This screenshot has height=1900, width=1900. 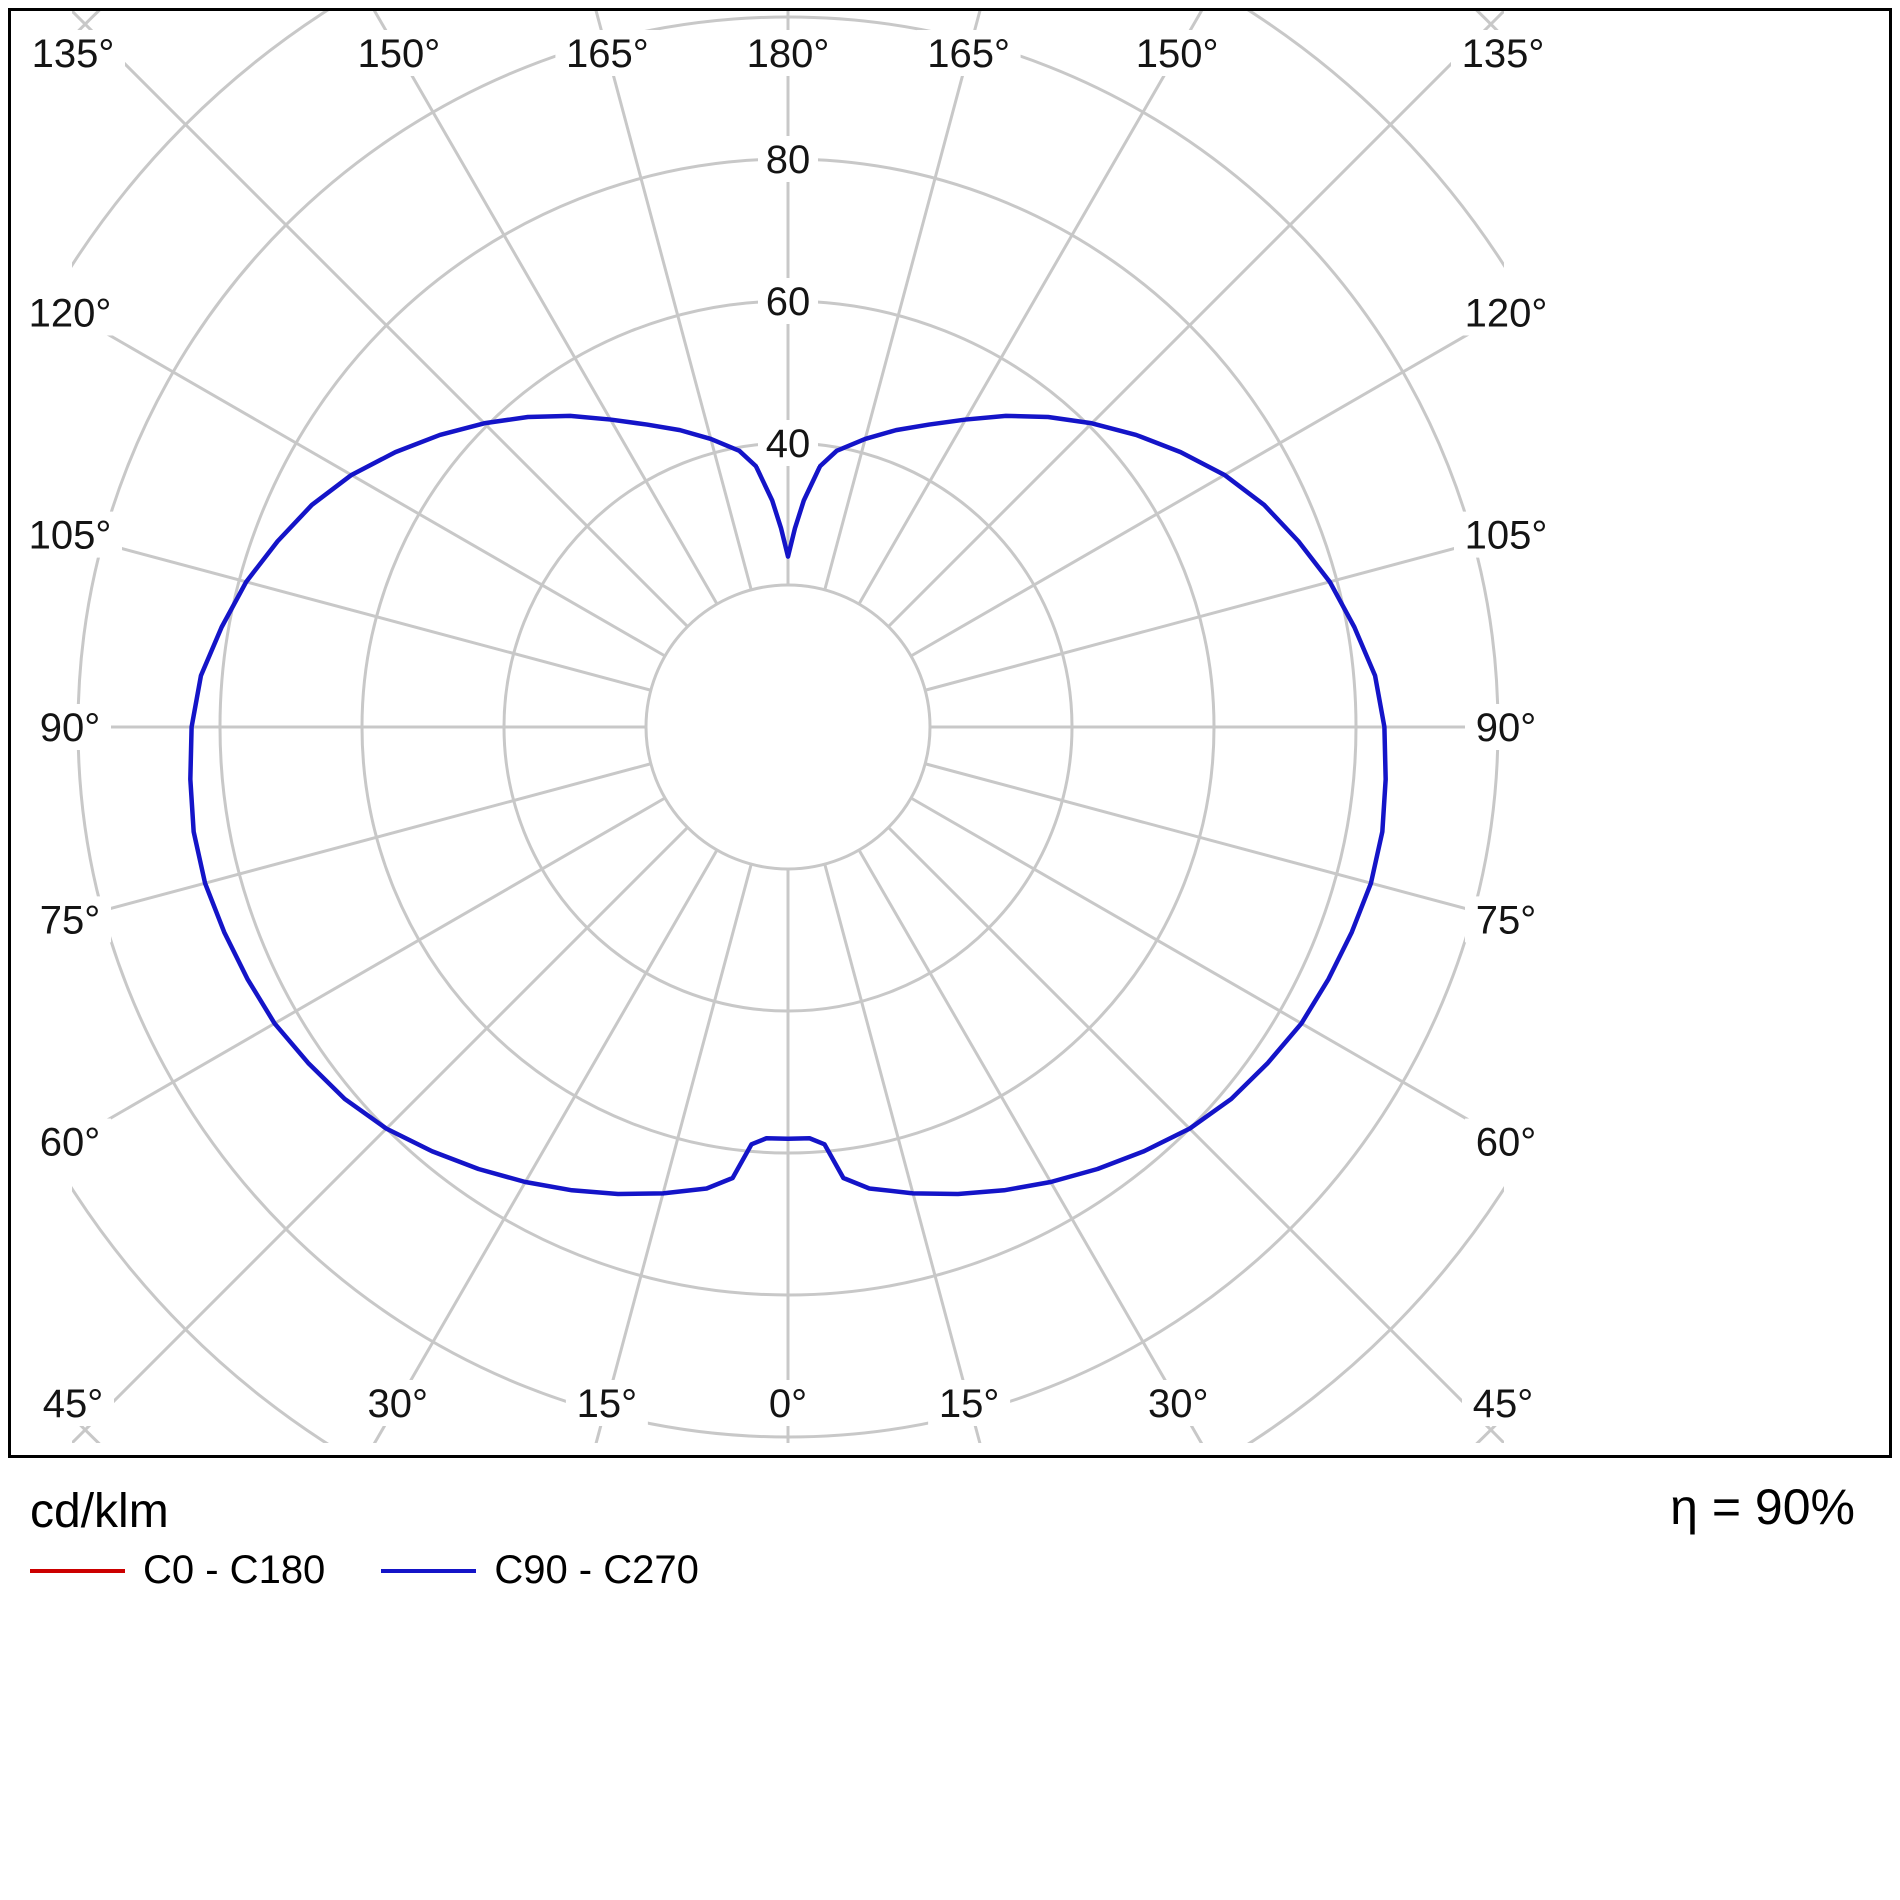 I want to click on legend-label-c90-c270: C90 - C270, so click(x=596, y=1570).